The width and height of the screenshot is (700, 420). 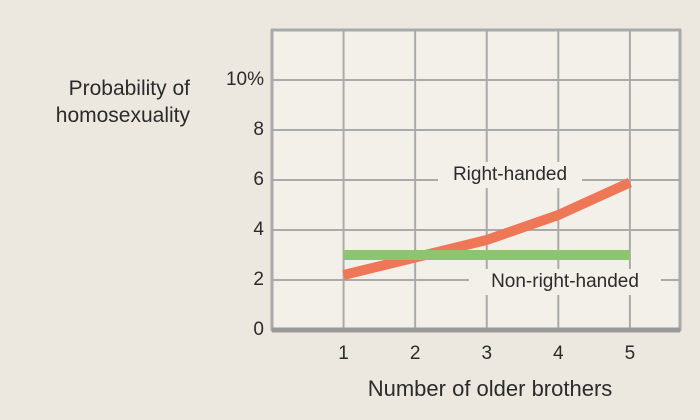 I want to click on y-tick-label: 8, so click(x=258, y=129).